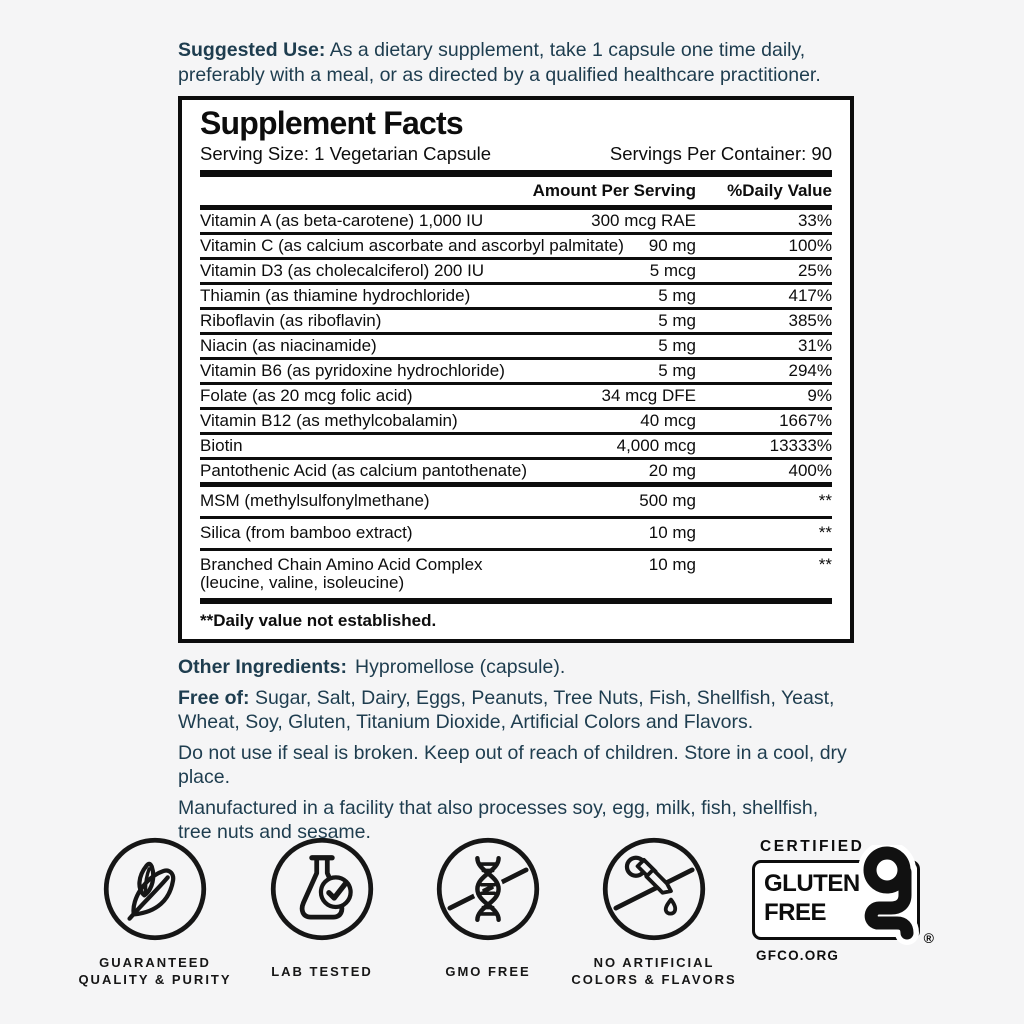  I want to click on badge-no-artificial: NO ARTIFICIAL COLORS & FLAVORS, so click(654, 913).